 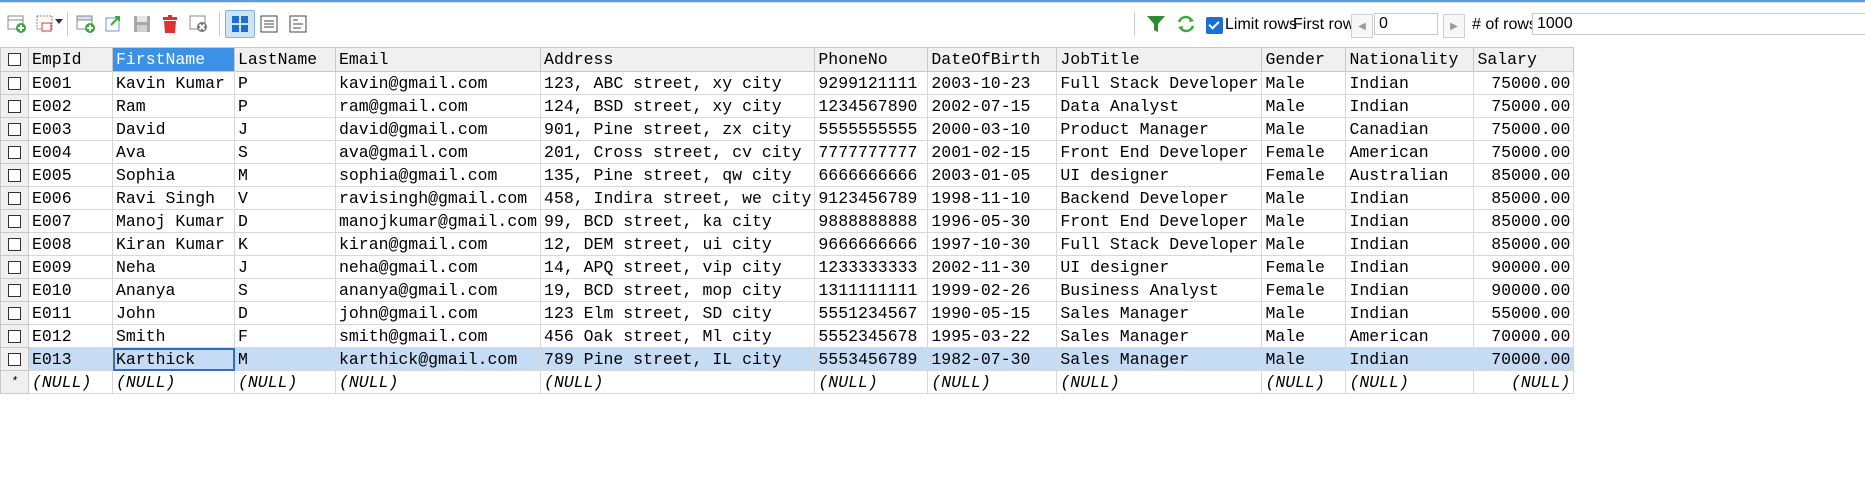 I want to click on cell-address: 12, DEM street, ui city, so click(x=678, y=244).